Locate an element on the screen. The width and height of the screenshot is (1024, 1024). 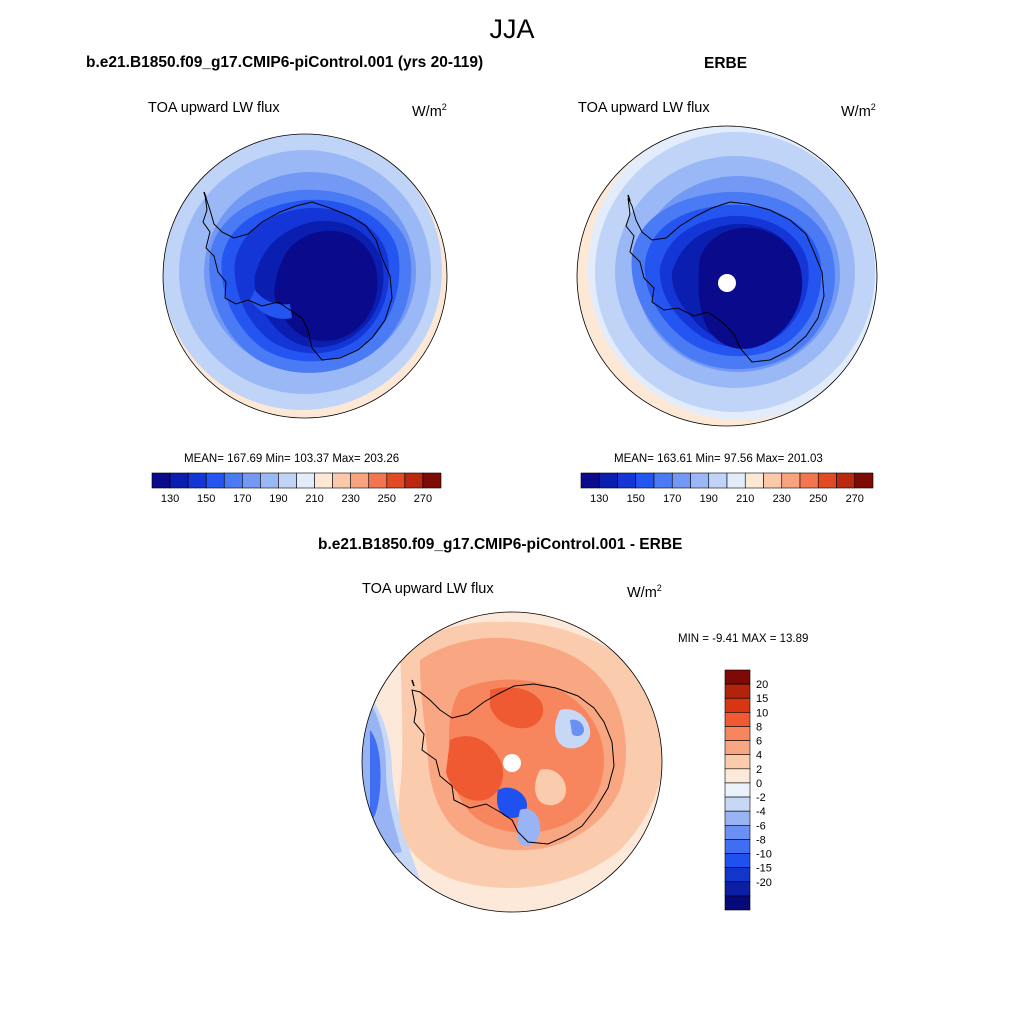
colorbar-tick-label: 2 is located at coordinates (759, 770).